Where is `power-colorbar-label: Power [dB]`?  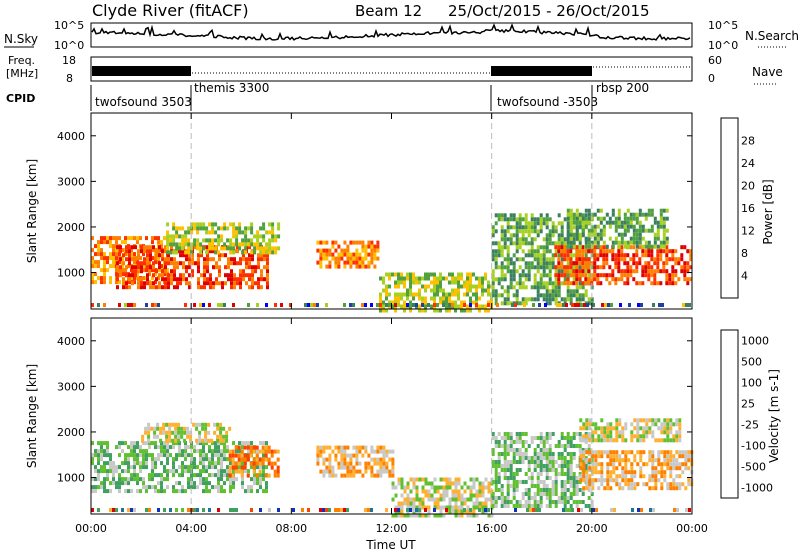 power-colorbar-label: Power [dB] is located at coordinates (768, 211).